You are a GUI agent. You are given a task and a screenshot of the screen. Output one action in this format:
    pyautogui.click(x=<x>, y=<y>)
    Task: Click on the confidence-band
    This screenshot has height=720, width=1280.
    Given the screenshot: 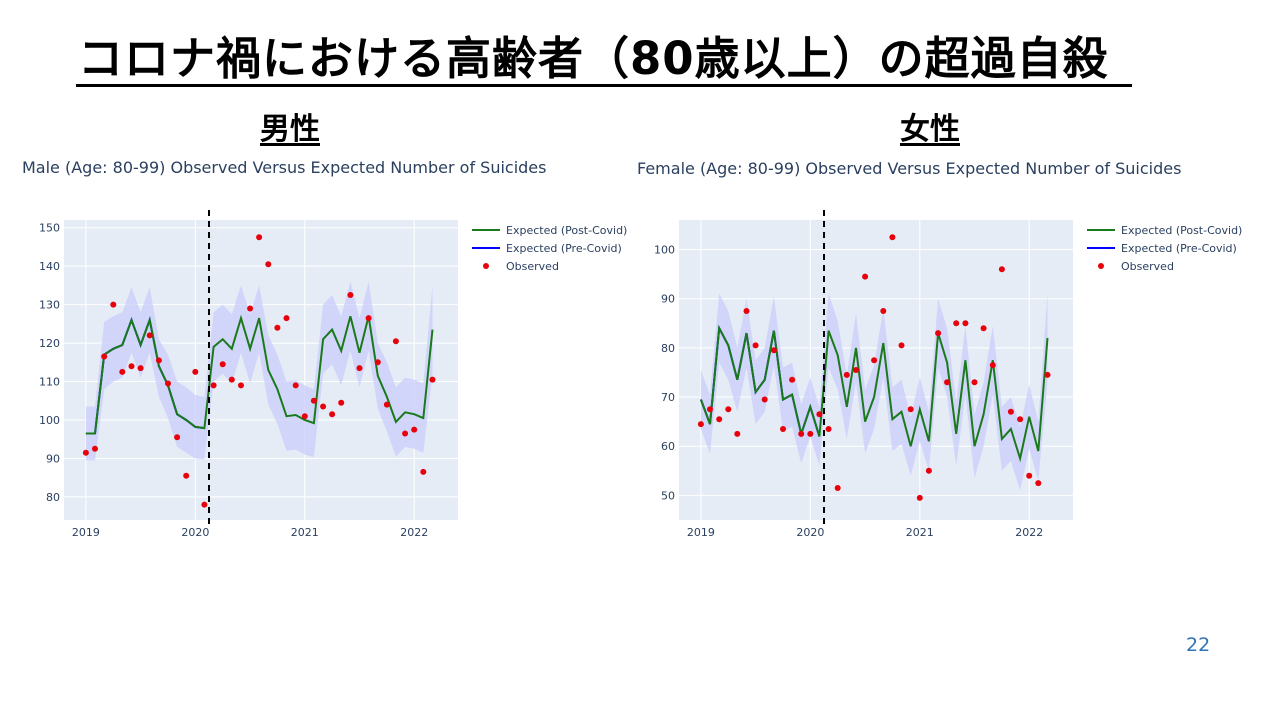 What is the action you would take?
    pyautogui.click(x=259, y=371)
    